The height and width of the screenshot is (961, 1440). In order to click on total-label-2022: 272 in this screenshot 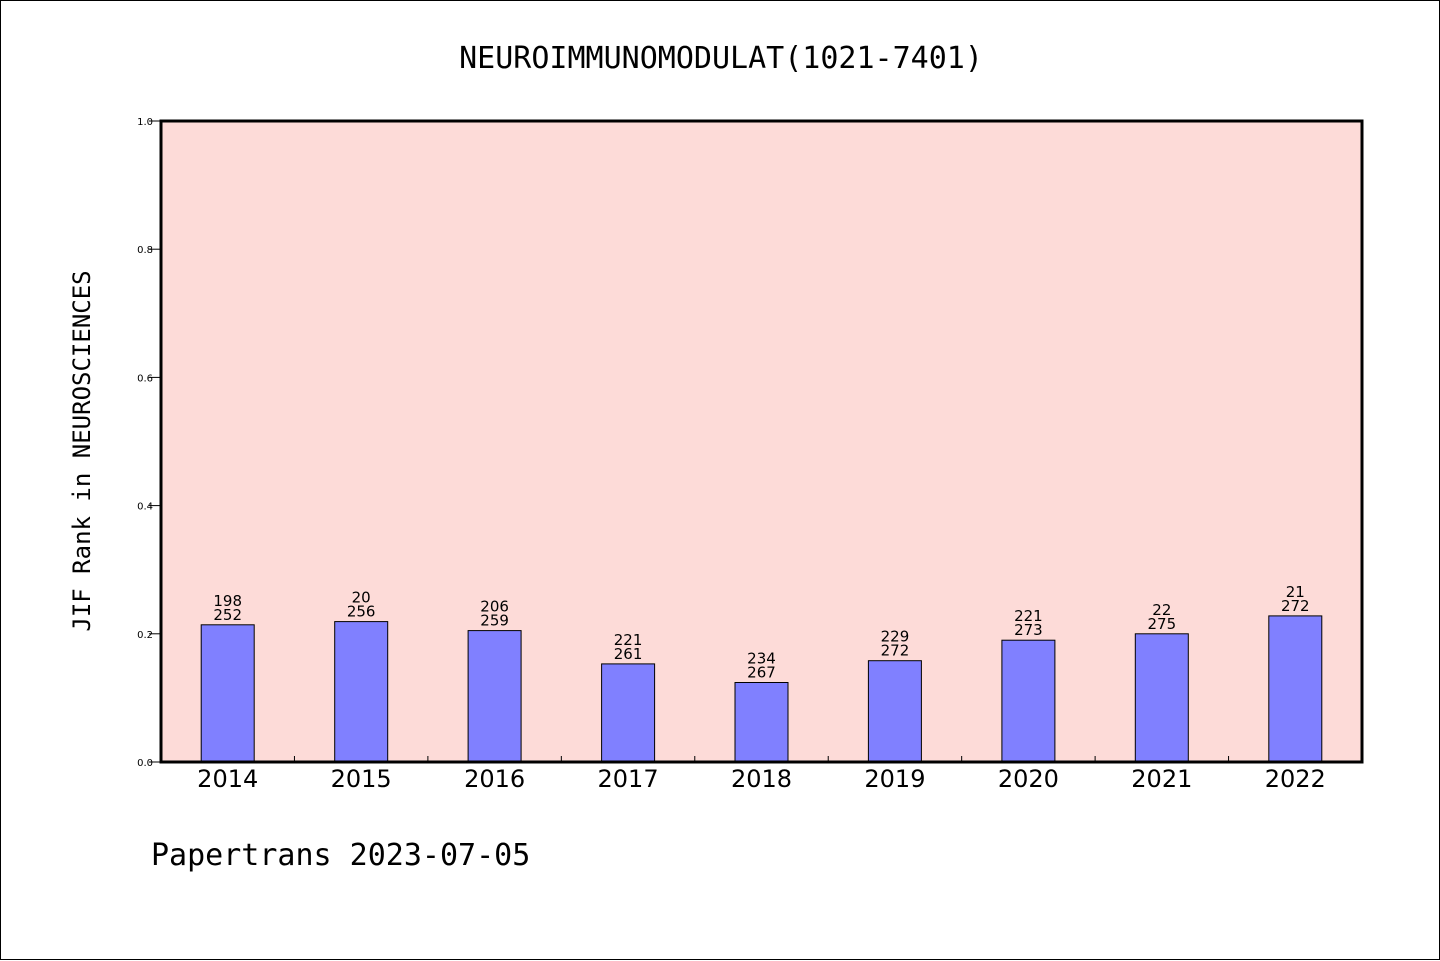, I will do `click(1295, 606)`.